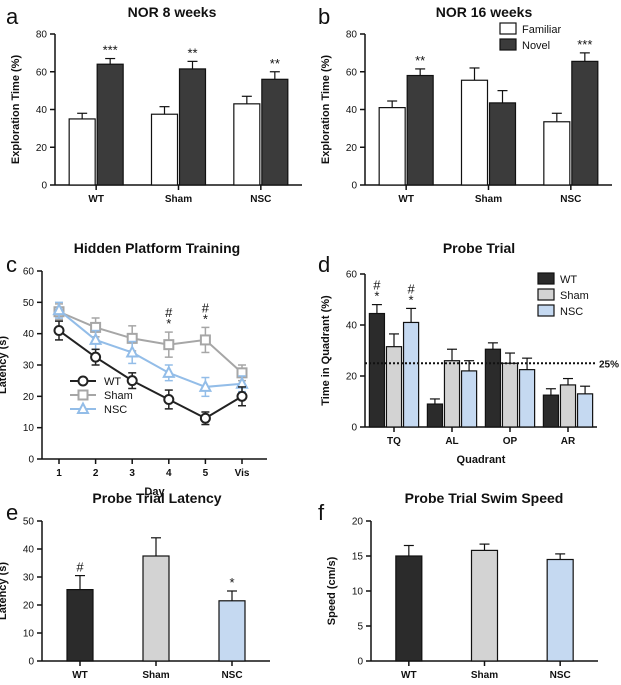 The height and width of the screenshot is (685, 621). Describe the element at coordinates (541, 30) in the screenshot. I see `legend-label: Familiar` at that location.